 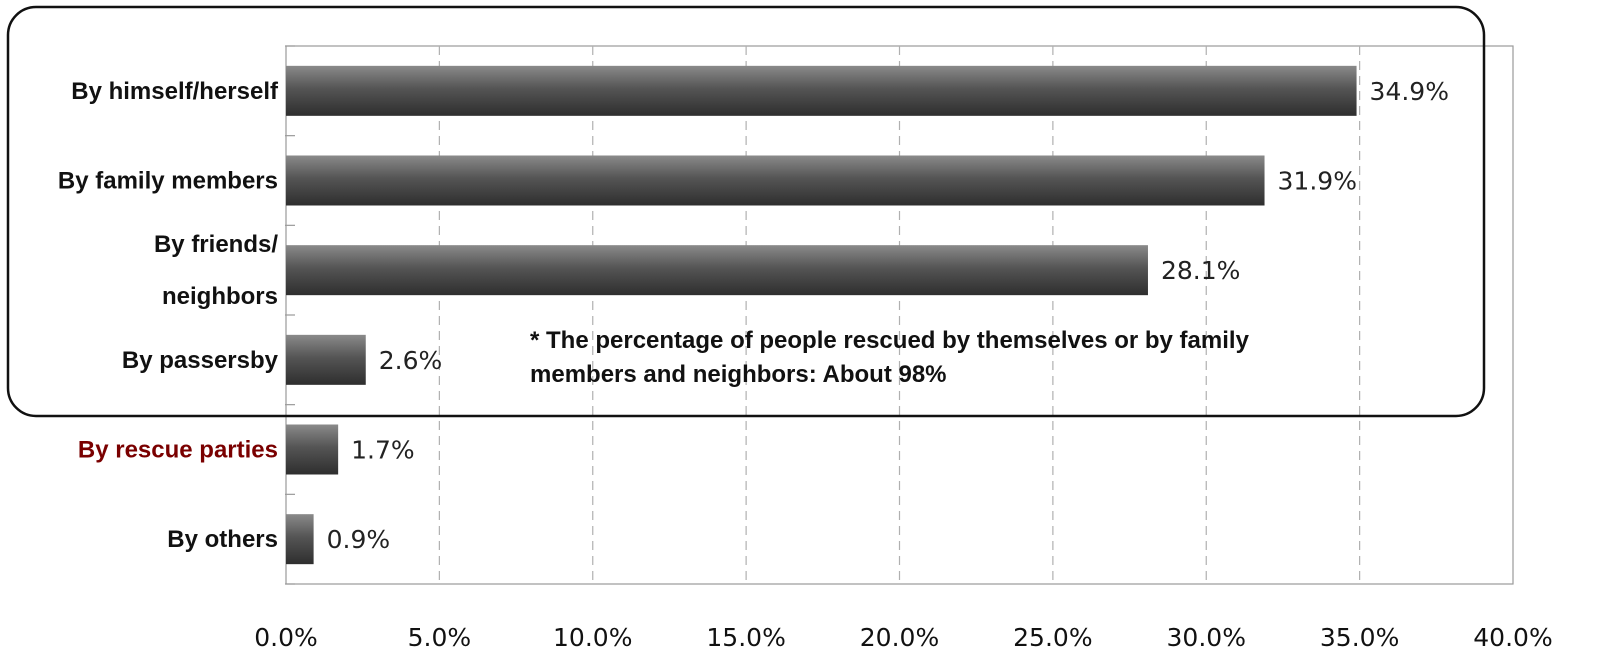 What do you see at coordinates (745, 637) in the screenshot?
I see `x-tick-label: 15.0%` at bounding box center [745, 637].